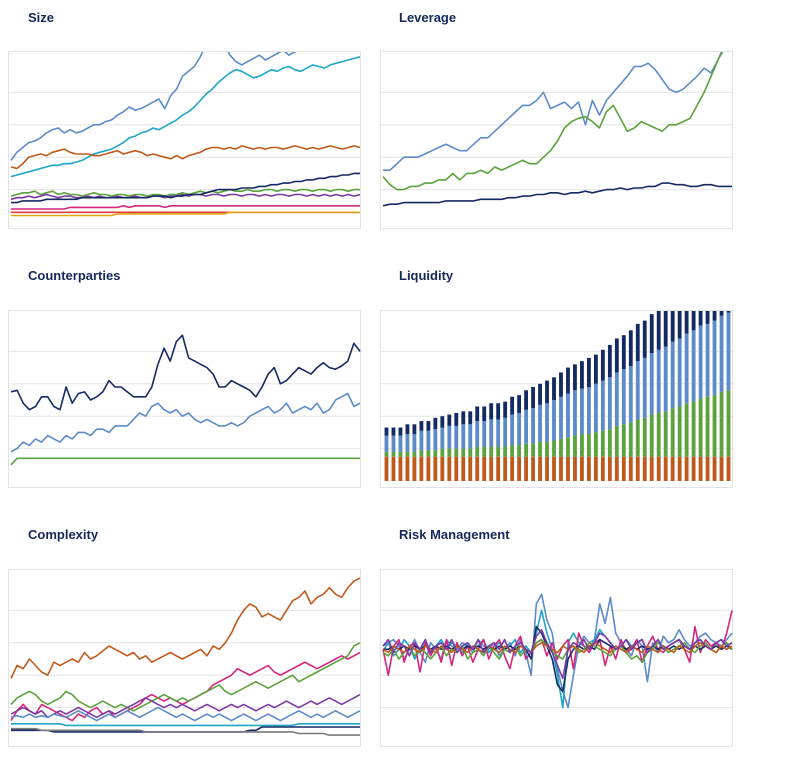  Describe the element at coordinates (185, 214) in the screenshot. I see `size-series-line-yellow` at that location.